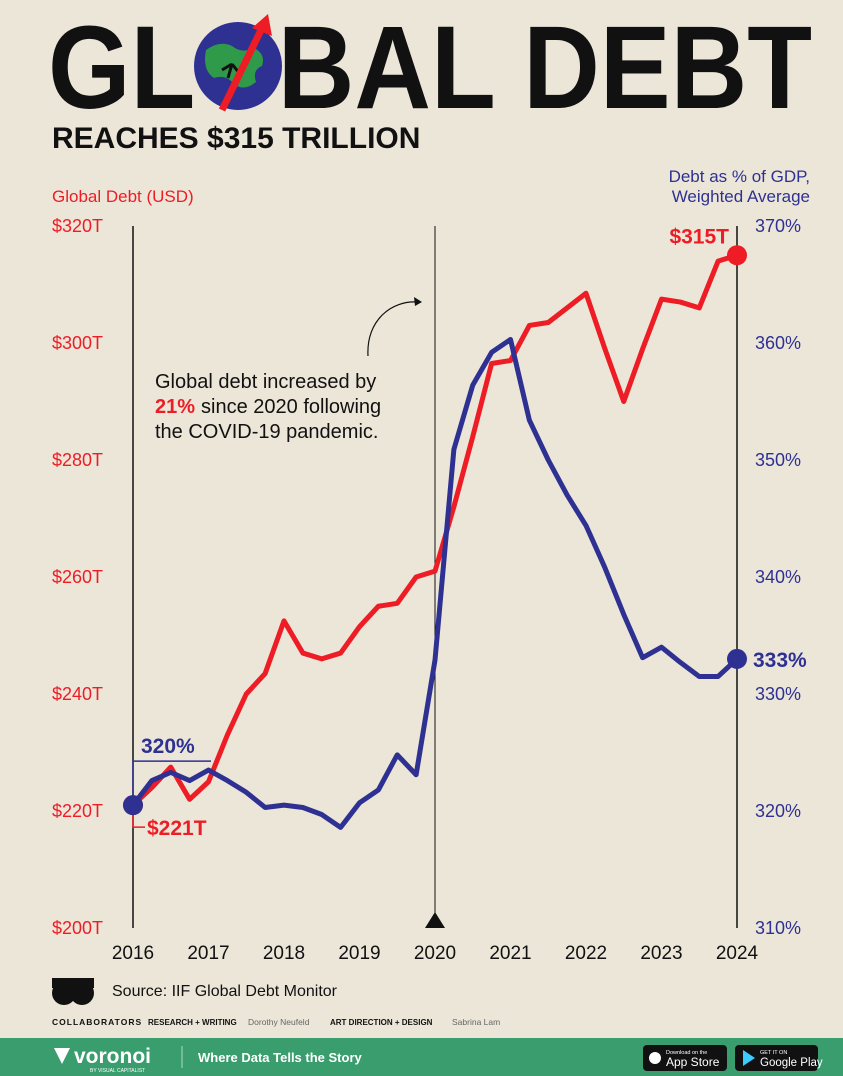 This screenshot has width=843, height=1076. What do you see at coordinates (778, 811) in the screenshot?
I see `y2-tick-label: 320%` at bounding box center [778, 811].